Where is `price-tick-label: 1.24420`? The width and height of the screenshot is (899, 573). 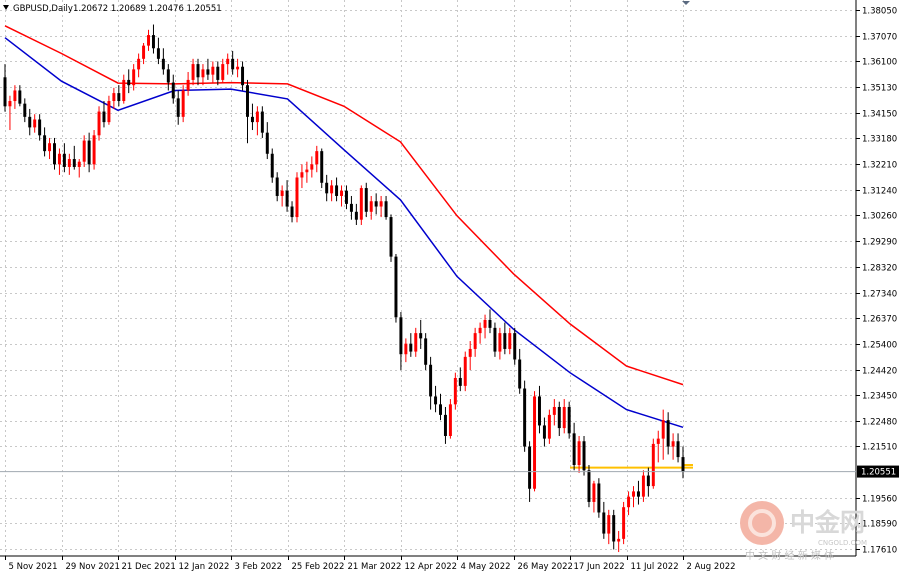
price-tick-label: 1.24420 is located at coordinates (879, 372).